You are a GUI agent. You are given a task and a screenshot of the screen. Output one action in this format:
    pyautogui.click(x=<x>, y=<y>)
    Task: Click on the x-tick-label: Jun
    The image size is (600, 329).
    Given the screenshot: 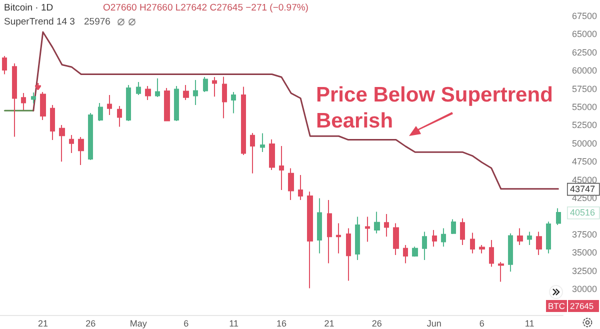 What is the action you would take?
    pyautogui.click(x=434, y=323)
    